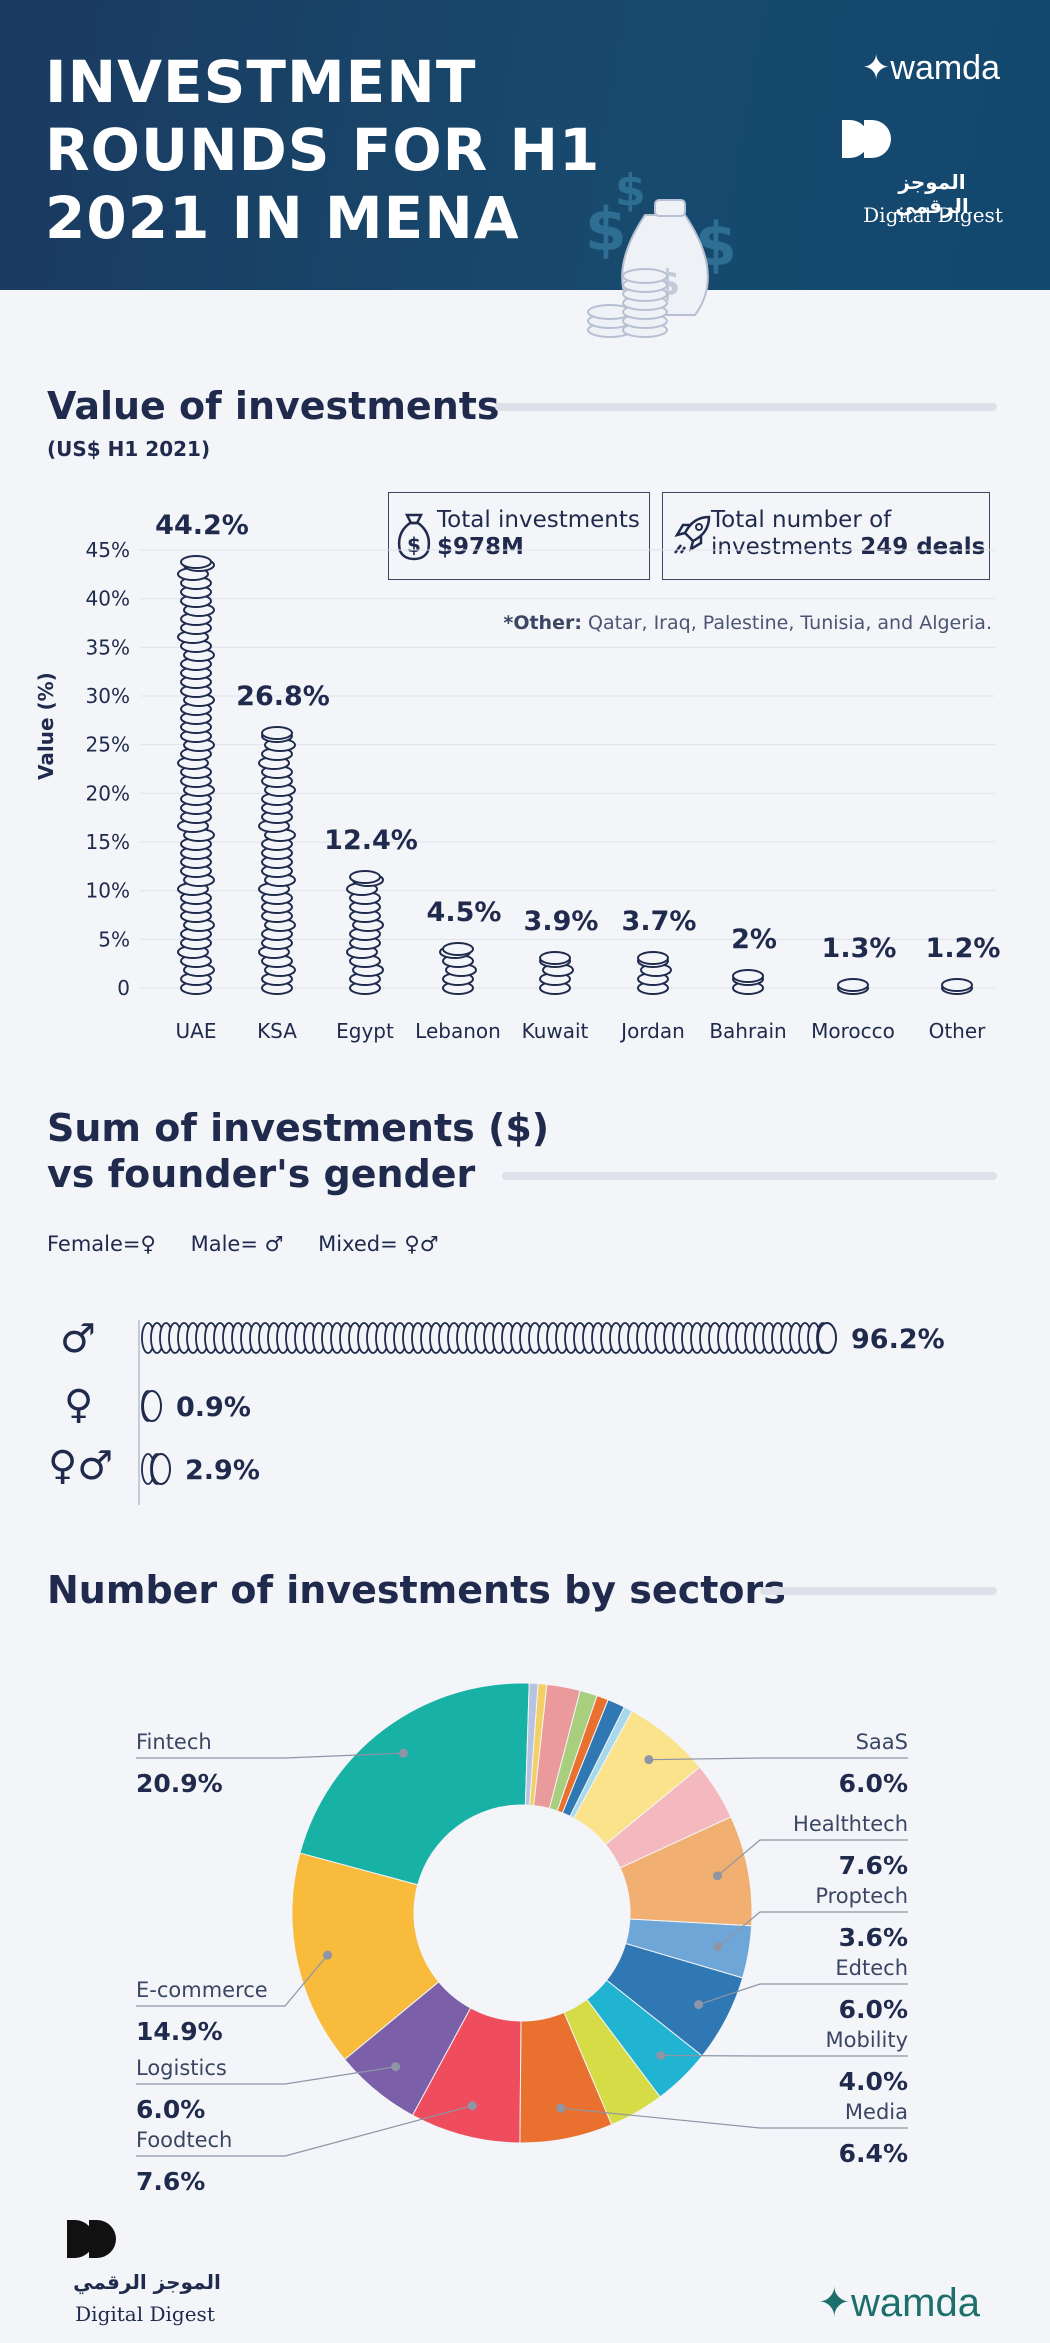  What do you see at coordinates (776, 1764) in the screenshot?
I see `pie-label-saas: SaaS 6.0%` at bounding box center [776, 1764].